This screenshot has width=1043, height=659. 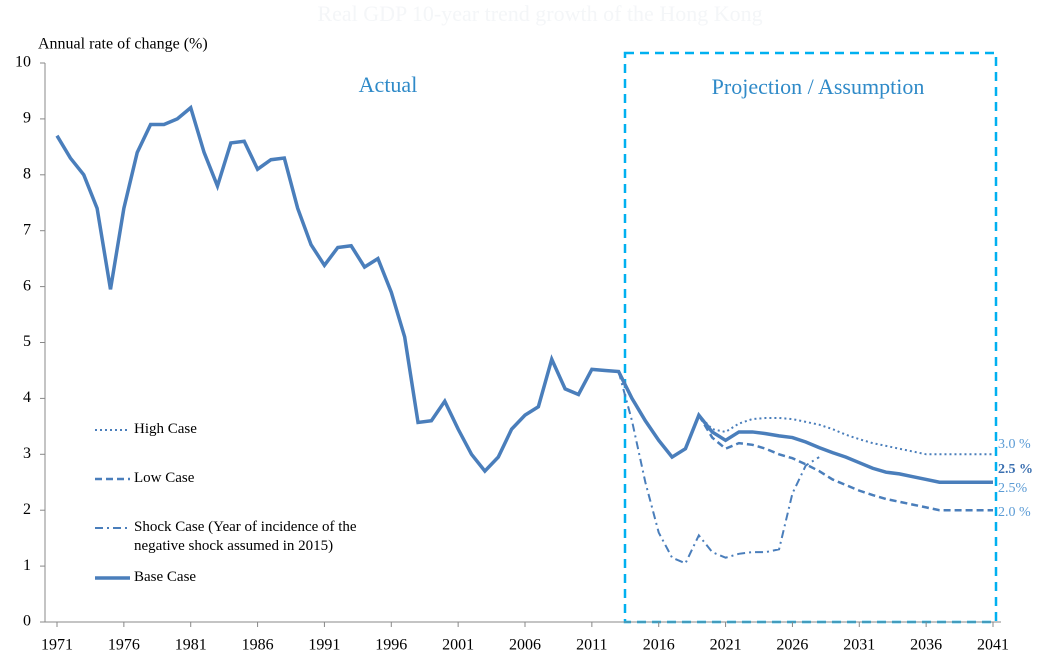 I want to click on y-axis-label: Annual rate of change (%), so click(x=123, y=44).